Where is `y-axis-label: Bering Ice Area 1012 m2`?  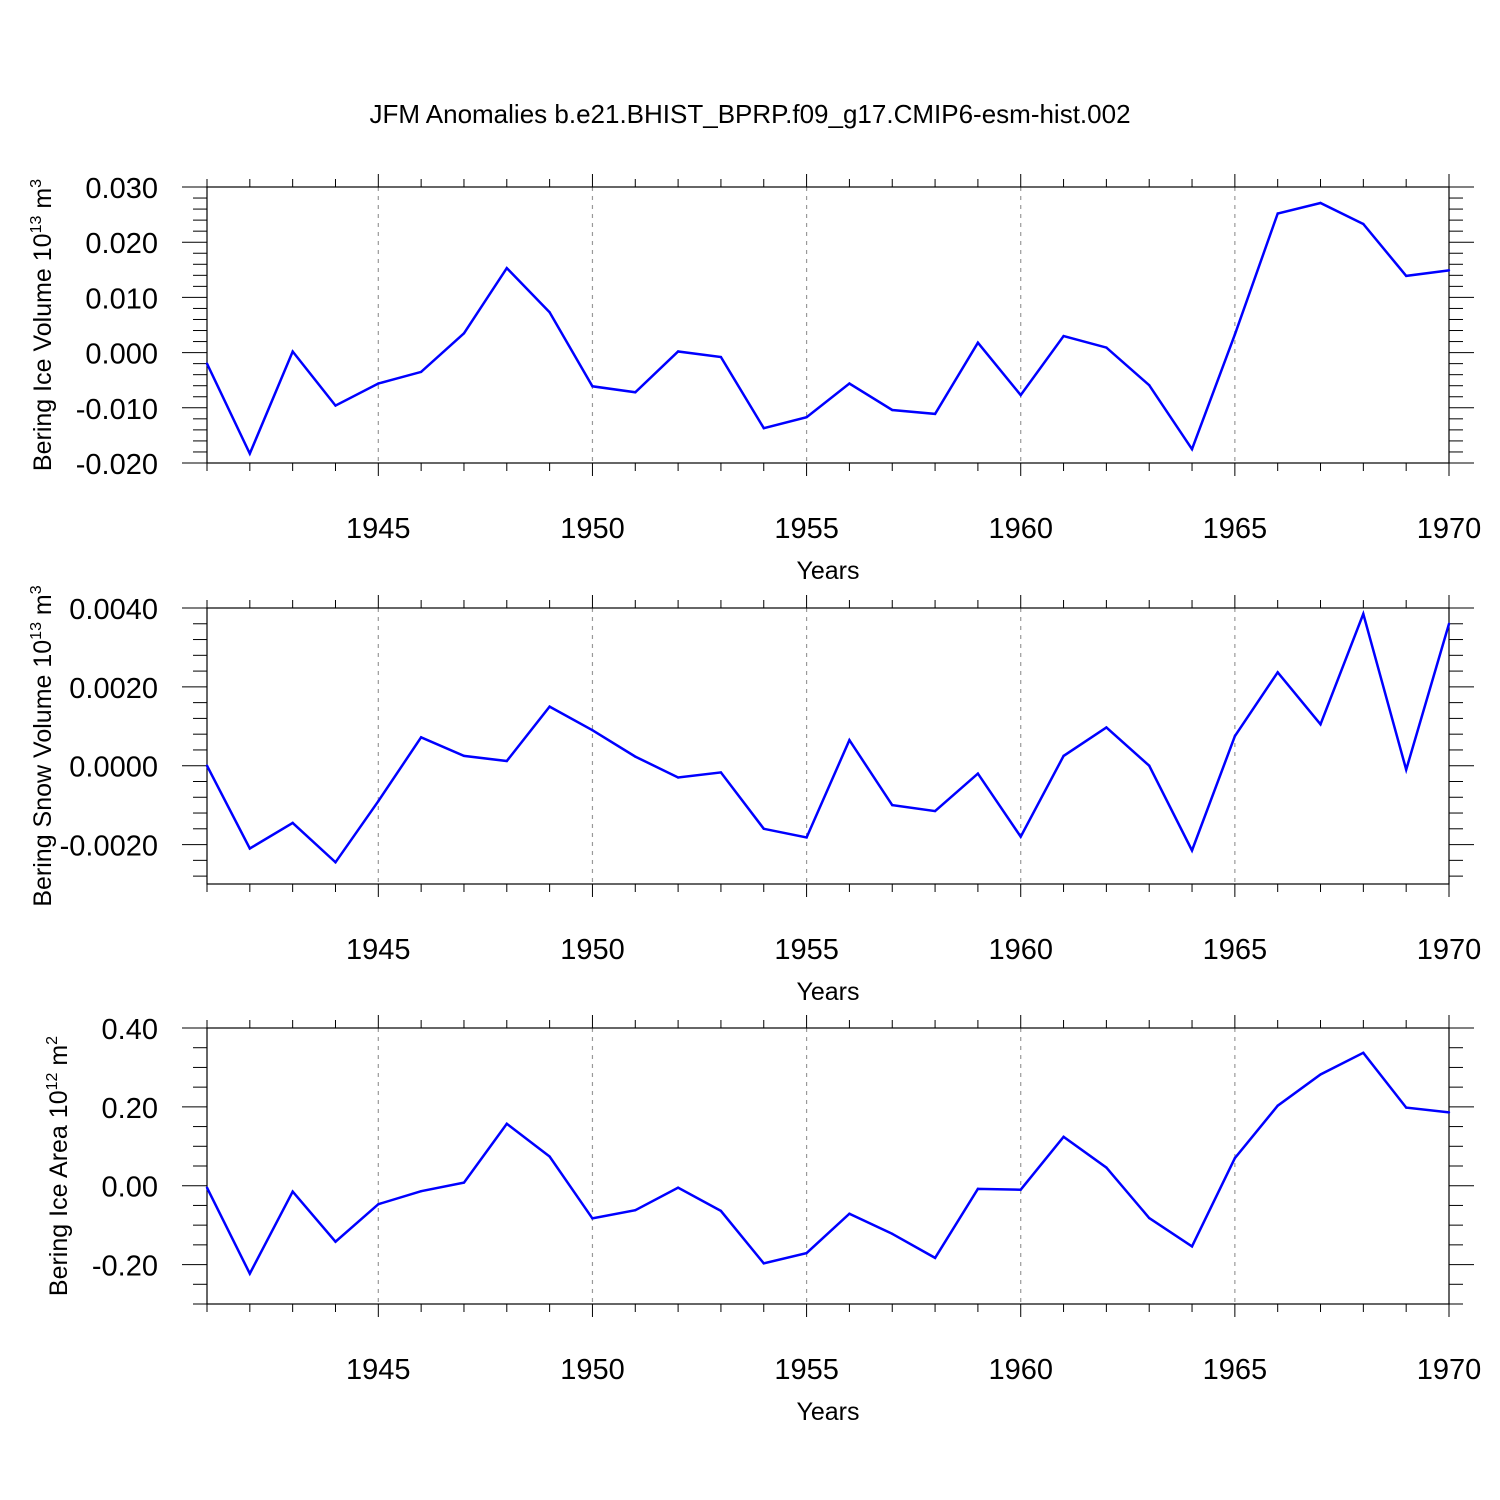
y-axis-label: Bering Ice Area 1012 m2 is located at coordinates (58, 1166).